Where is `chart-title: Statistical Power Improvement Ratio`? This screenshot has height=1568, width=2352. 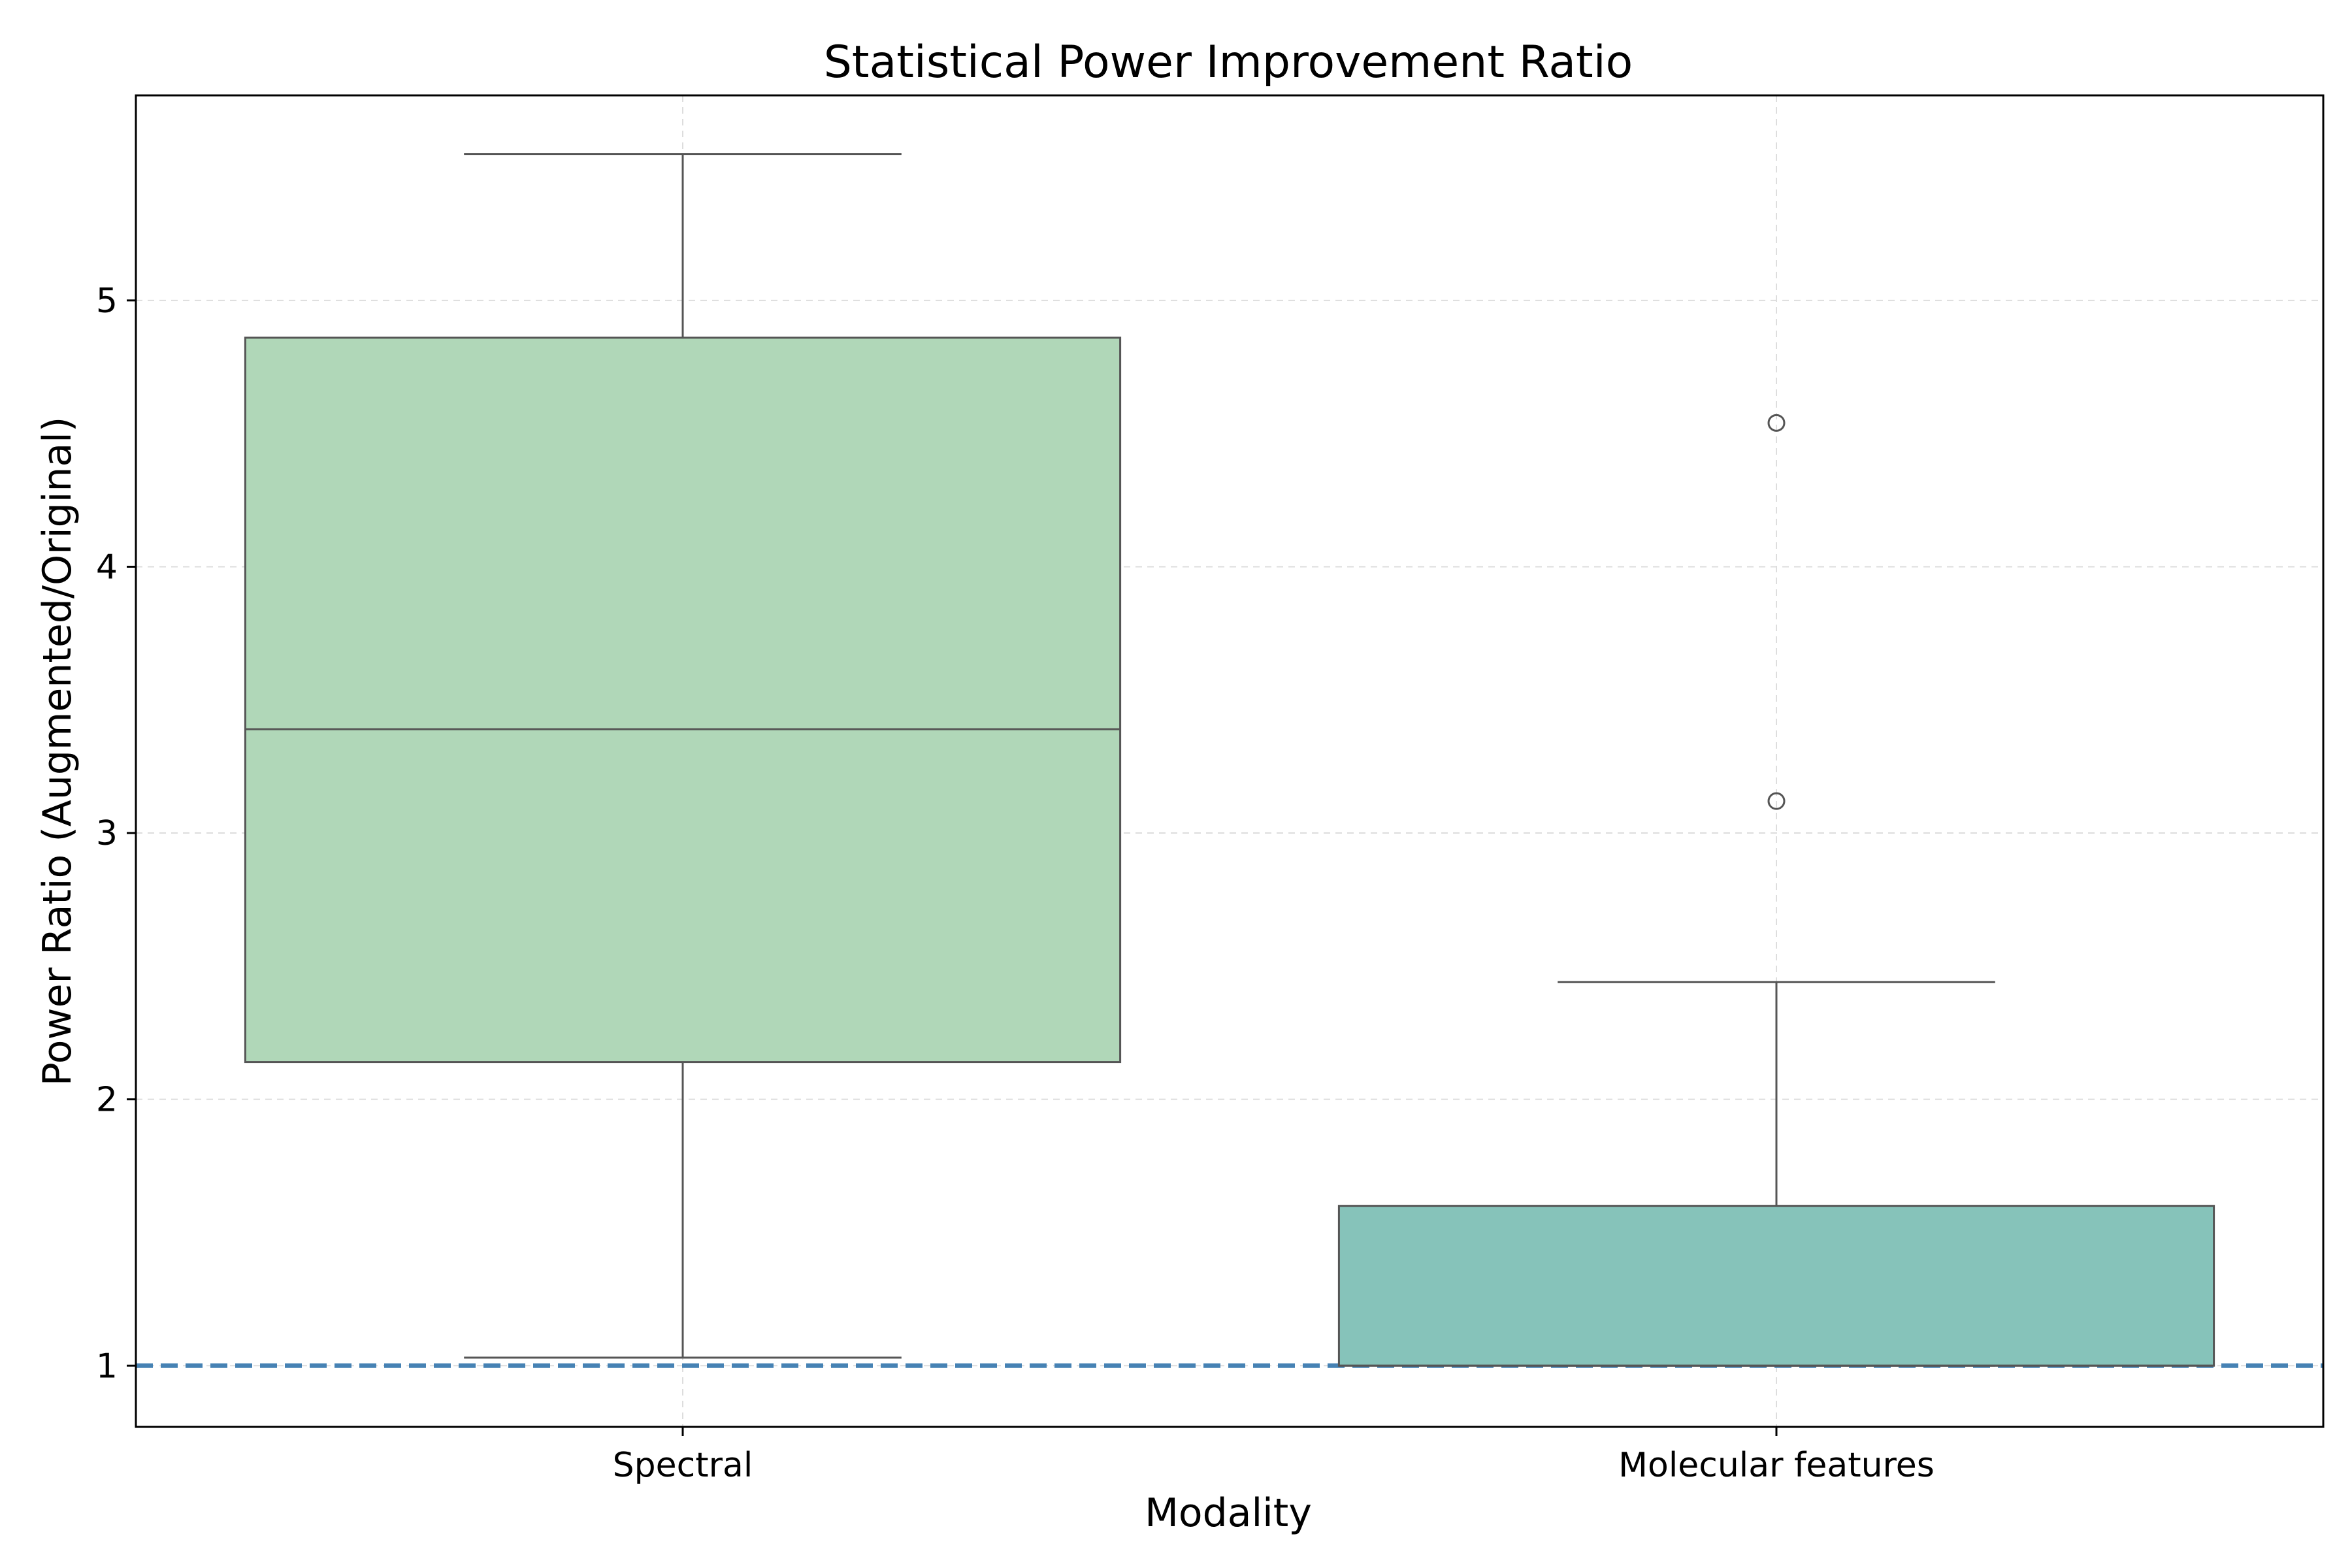 chart-title: Statistical Power Improvement Ratio is located at coordinates (1228, 62).